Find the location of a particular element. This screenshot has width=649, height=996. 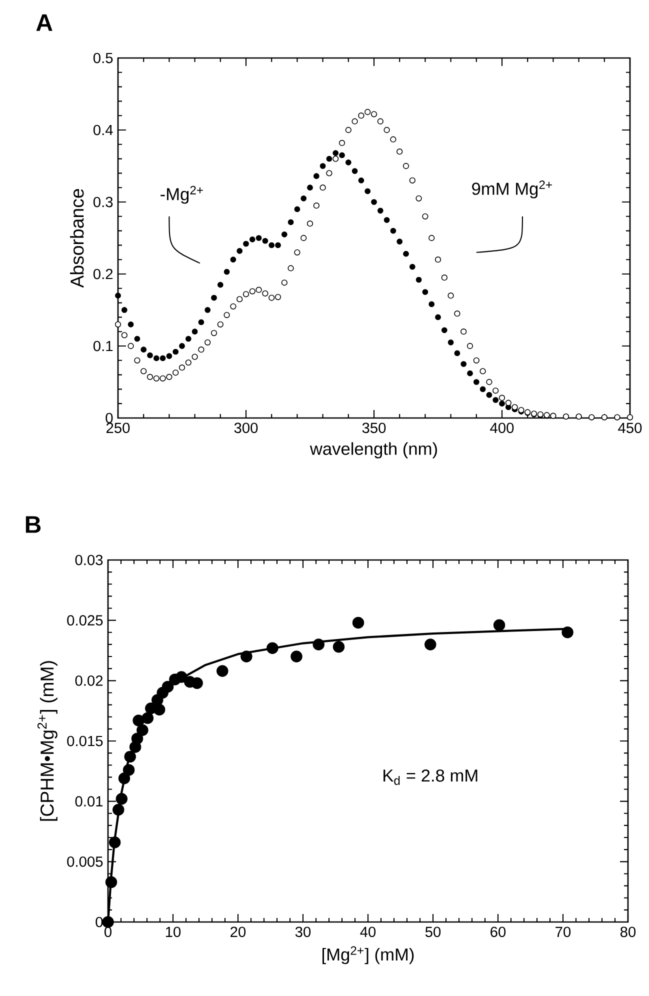

y-tick-label: 0.1 is located at coordinates (103, 346).